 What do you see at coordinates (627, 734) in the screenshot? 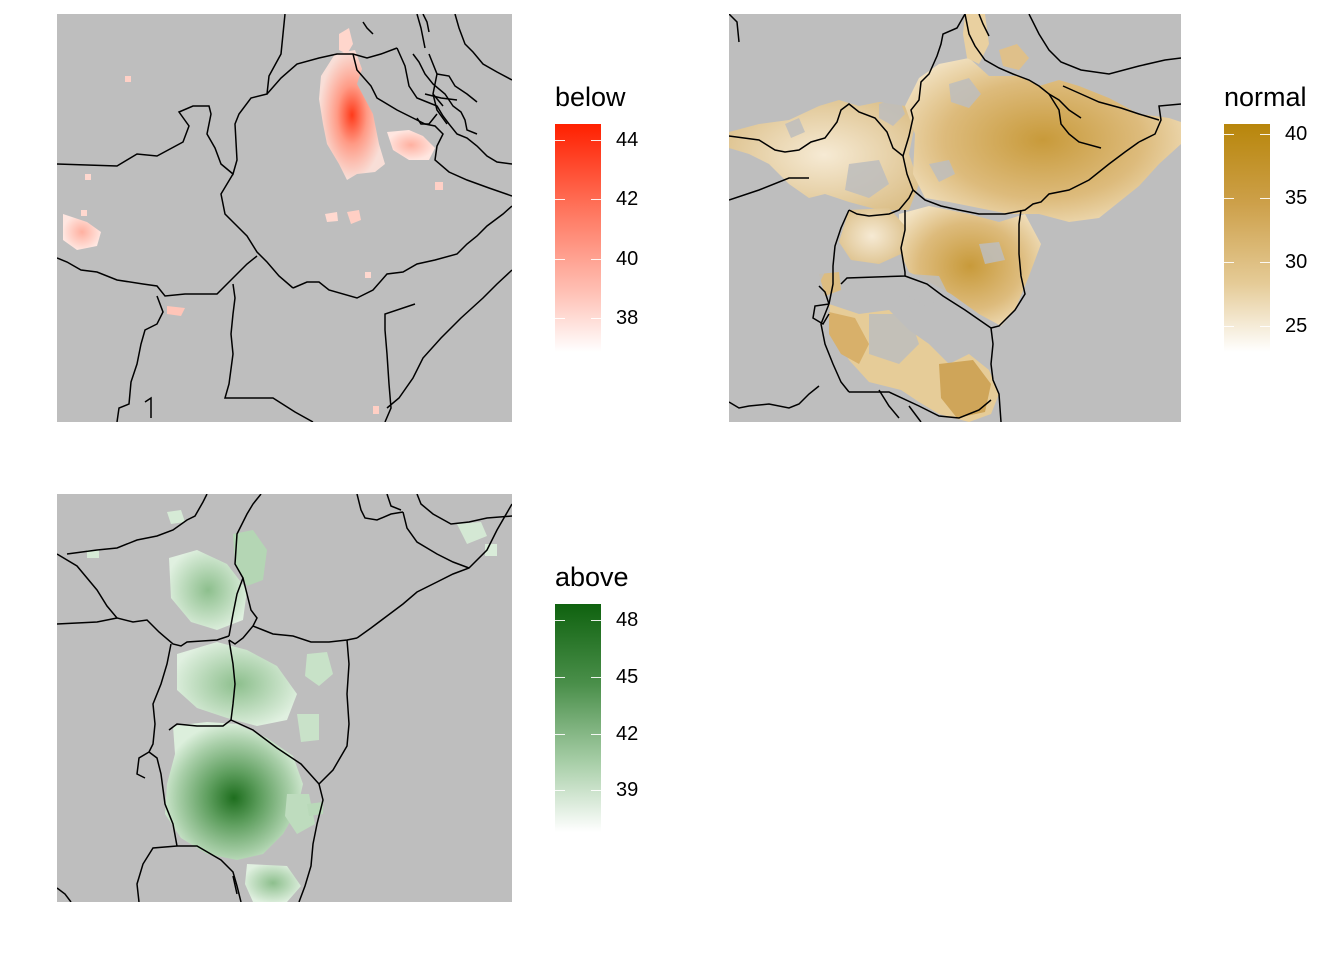
I see `tick-label-above-42: 42` at bounding box center [627, 734].